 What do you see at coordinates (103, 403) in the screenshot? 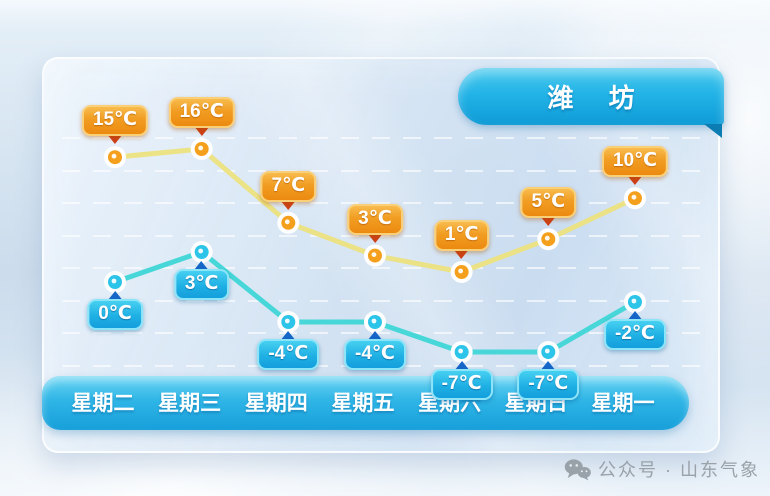
I see `day-label: 星期二` at bounding box center [103, 403].